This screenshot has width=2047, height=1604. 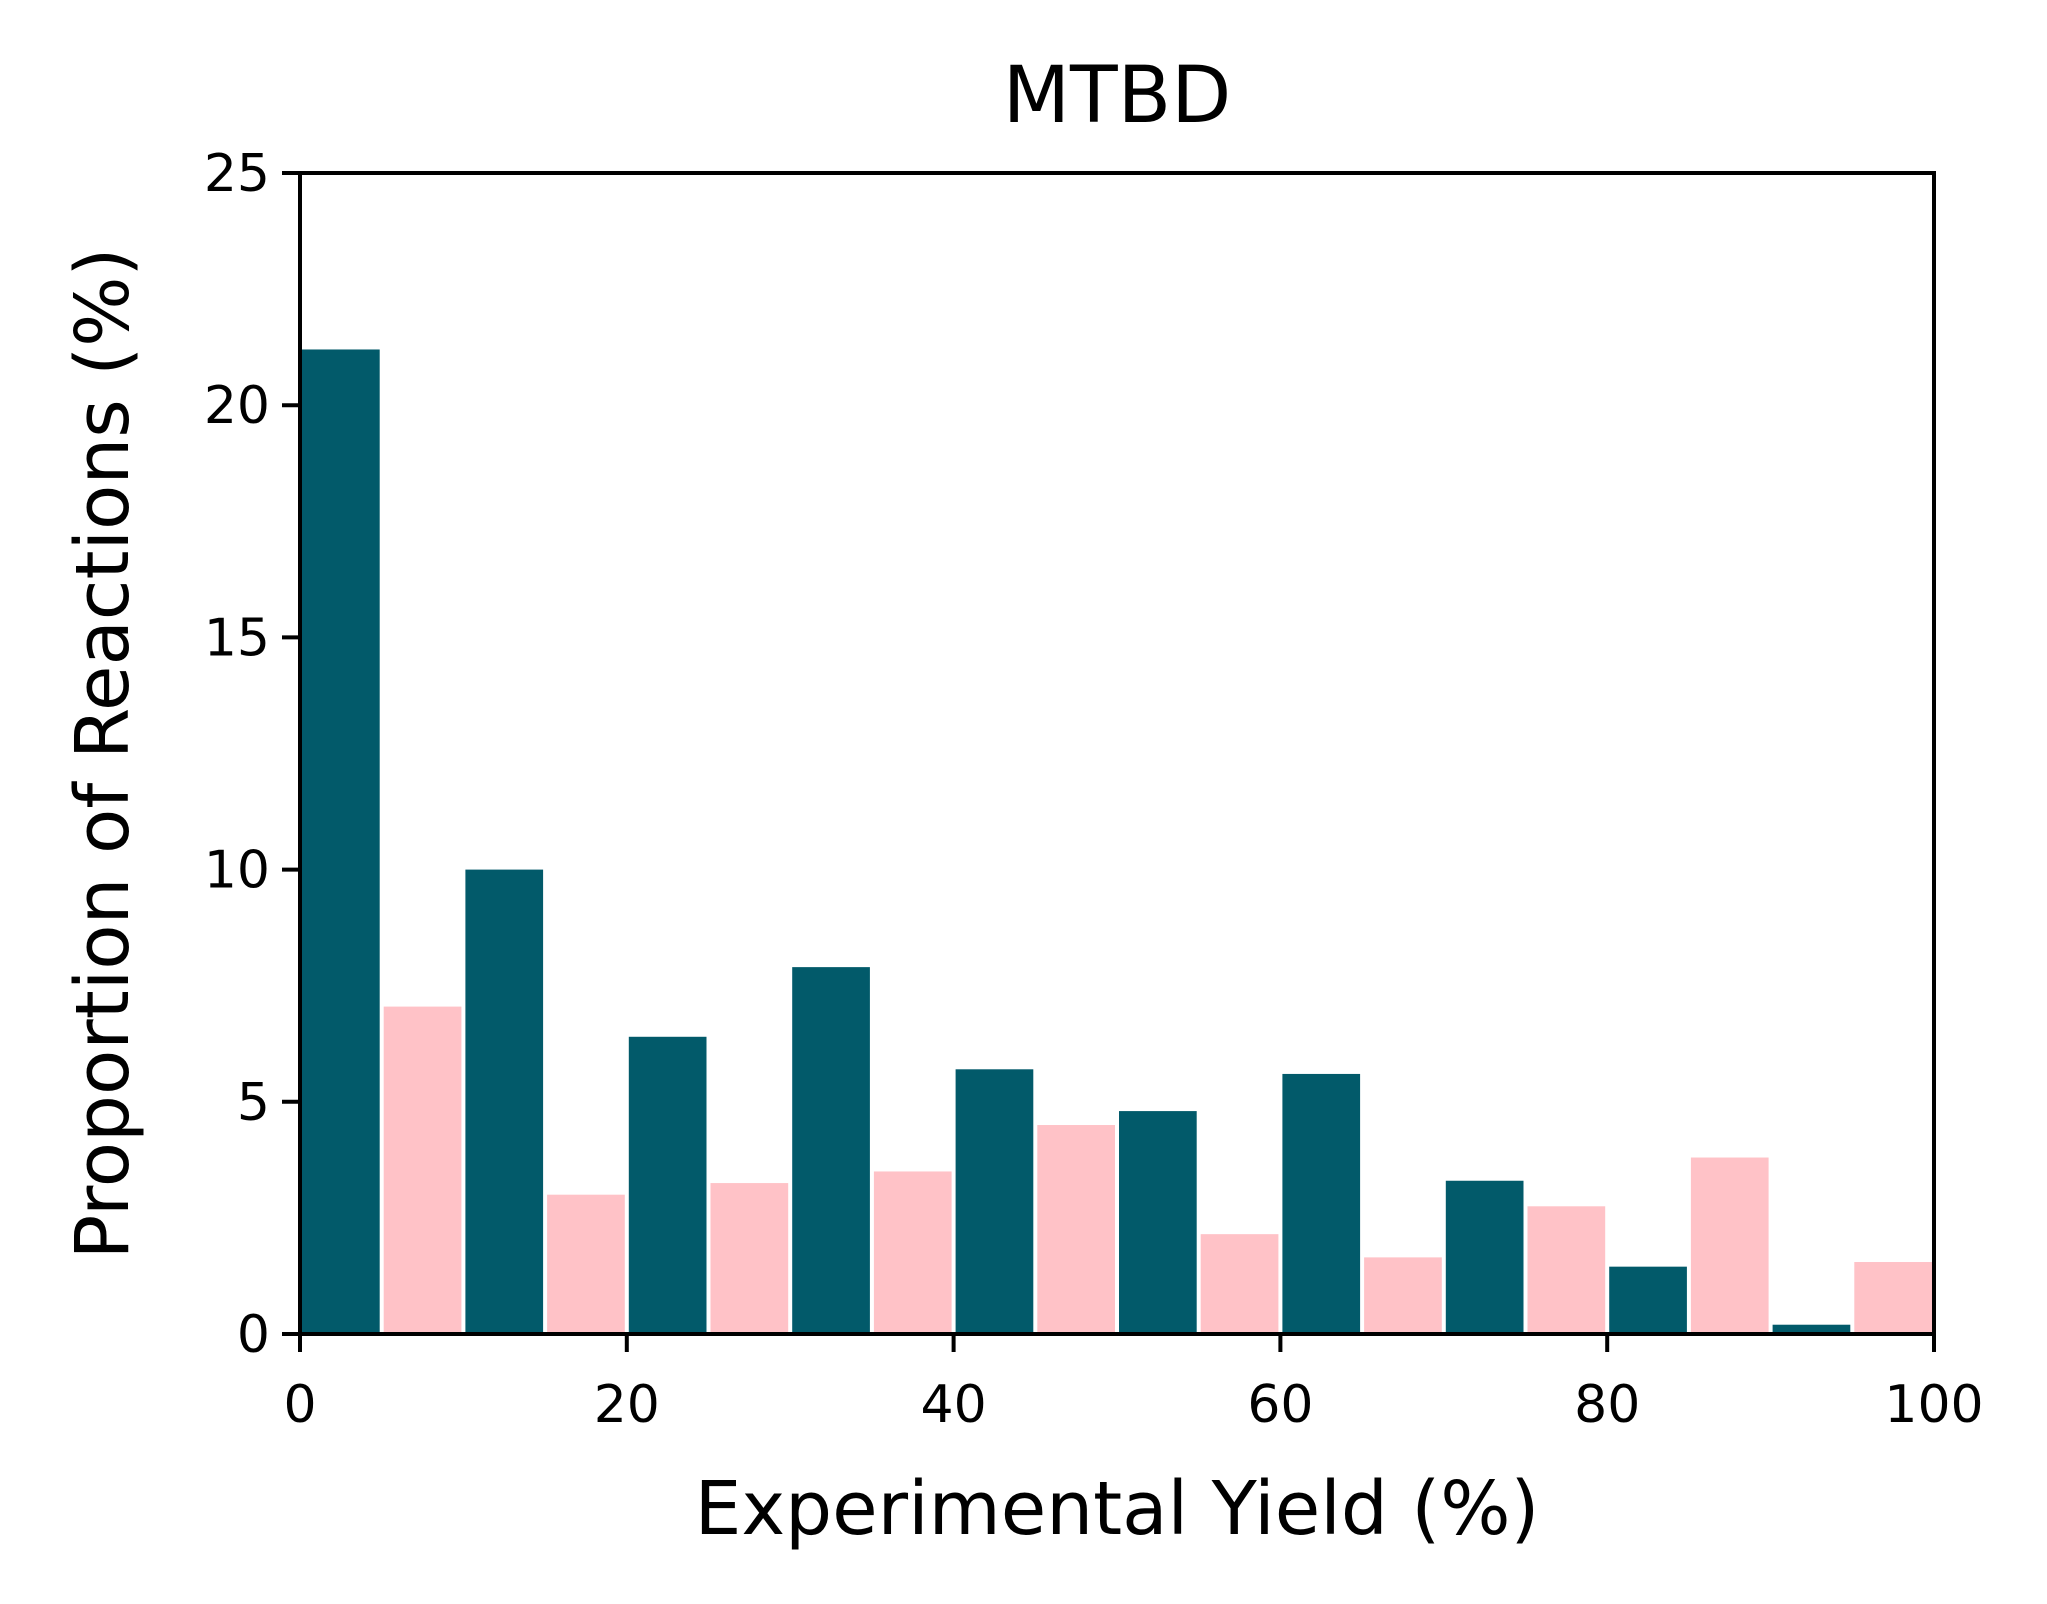 I want to click on x-tick-label-2: 40, so click(x=954, y=1405).